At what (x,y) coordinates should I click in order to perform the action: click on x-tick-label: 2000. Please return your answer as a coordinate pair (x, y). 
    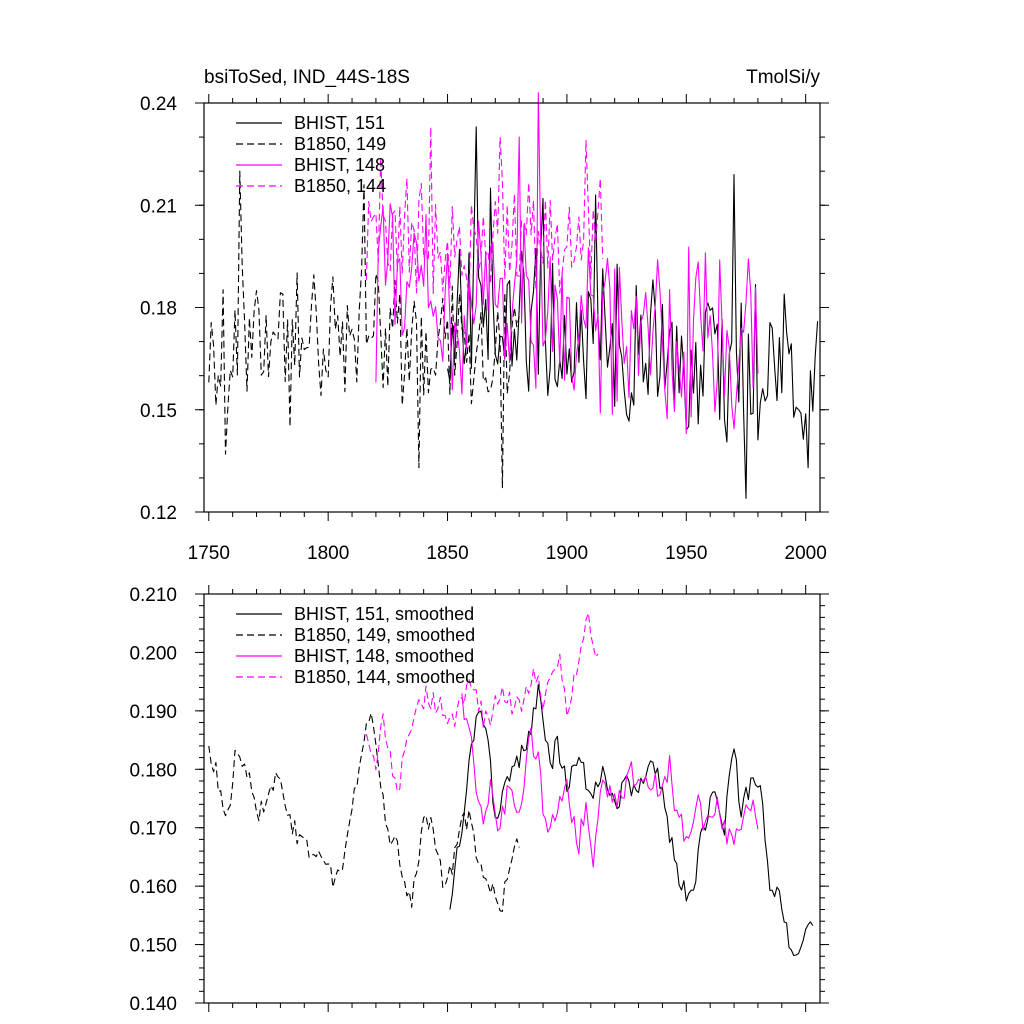
    Looking at the image, I should click on (806, 553).